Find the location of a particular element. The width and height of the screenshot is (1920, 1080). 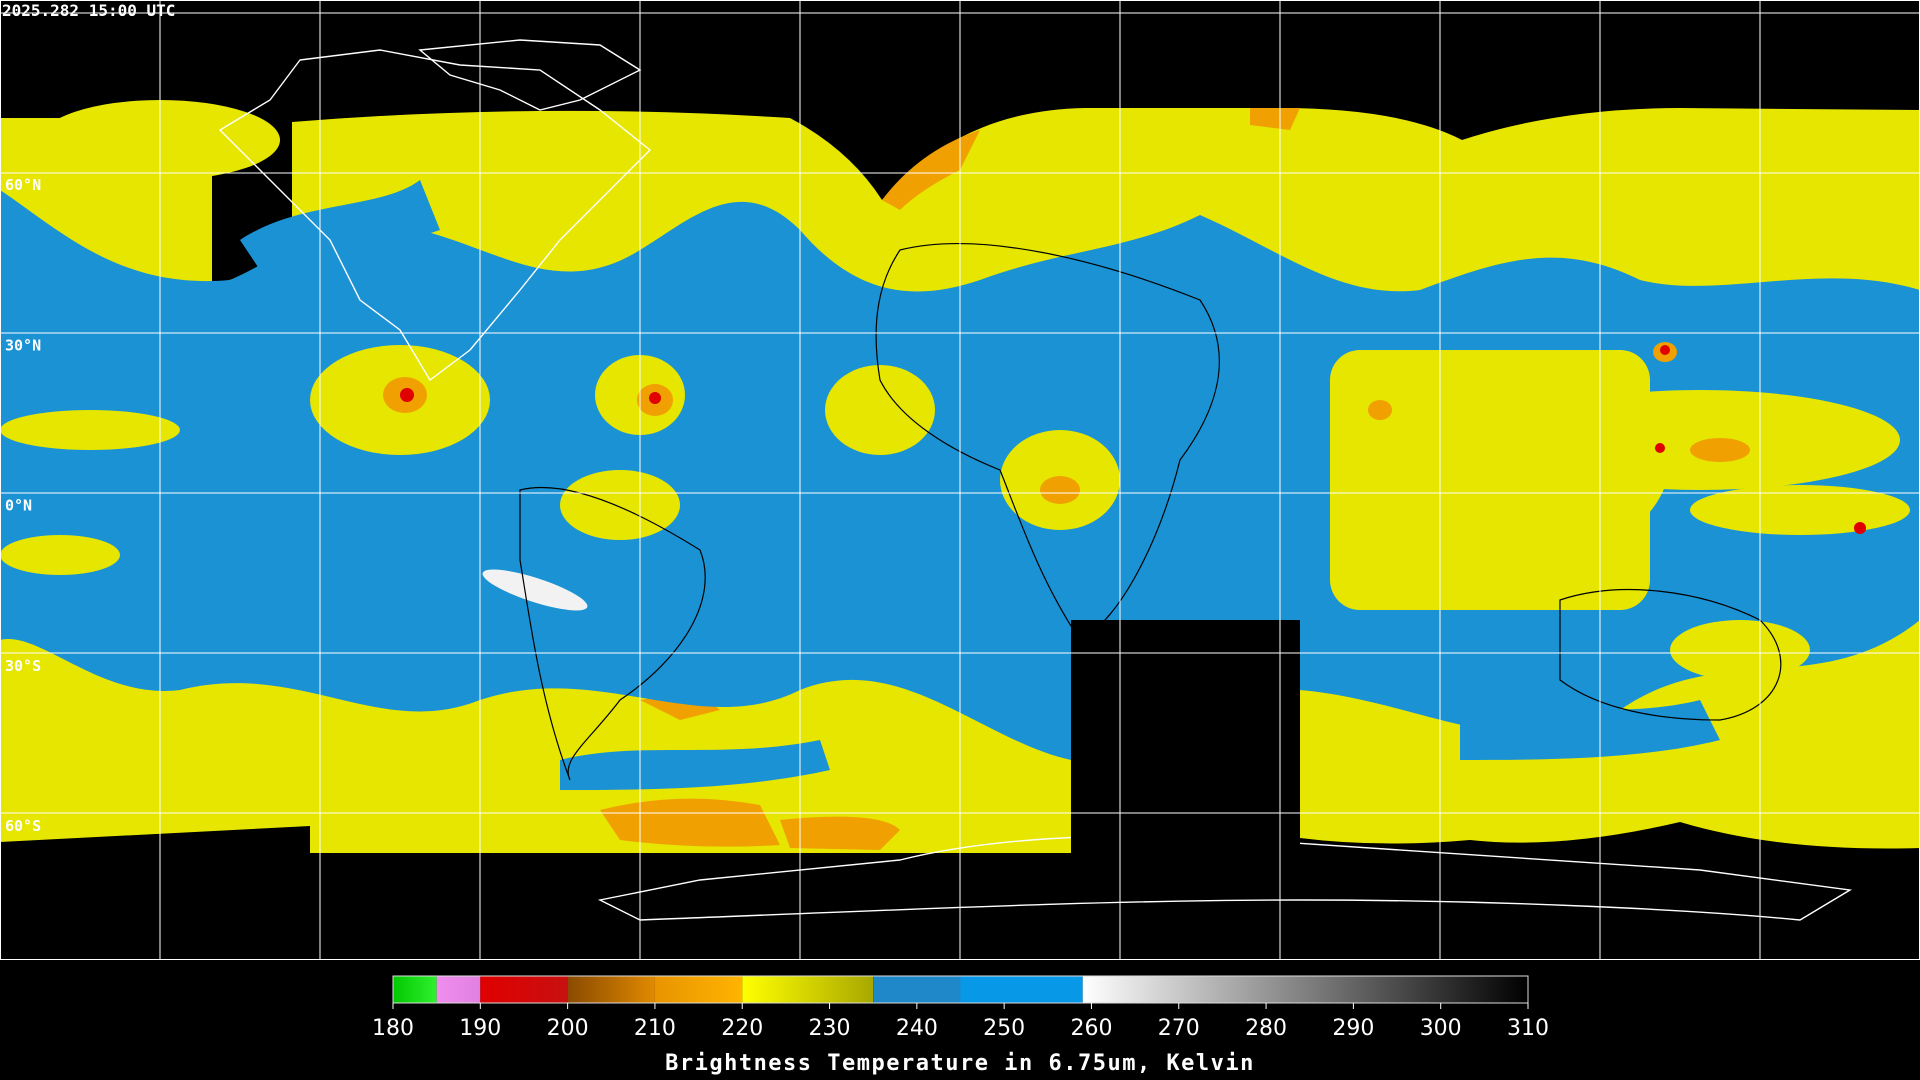

tick-label: 220 is located at coordinates (742, 1028).